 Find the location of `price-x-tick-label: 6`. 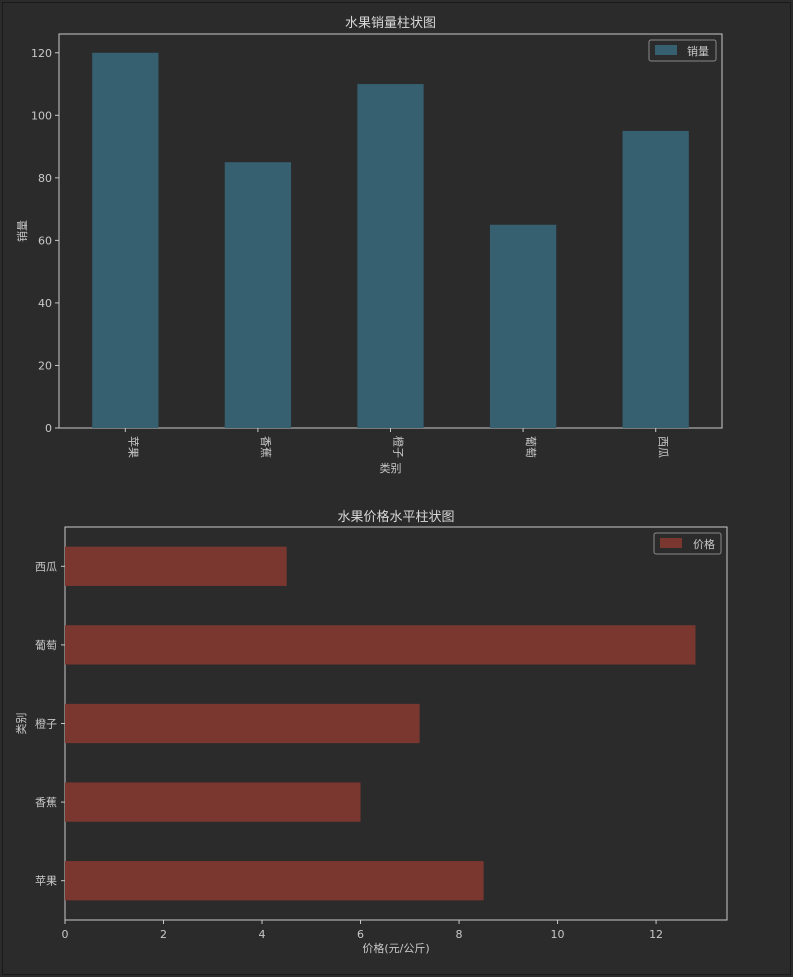

price-x-tick-label: 6 is located at coordinates (360, 934).